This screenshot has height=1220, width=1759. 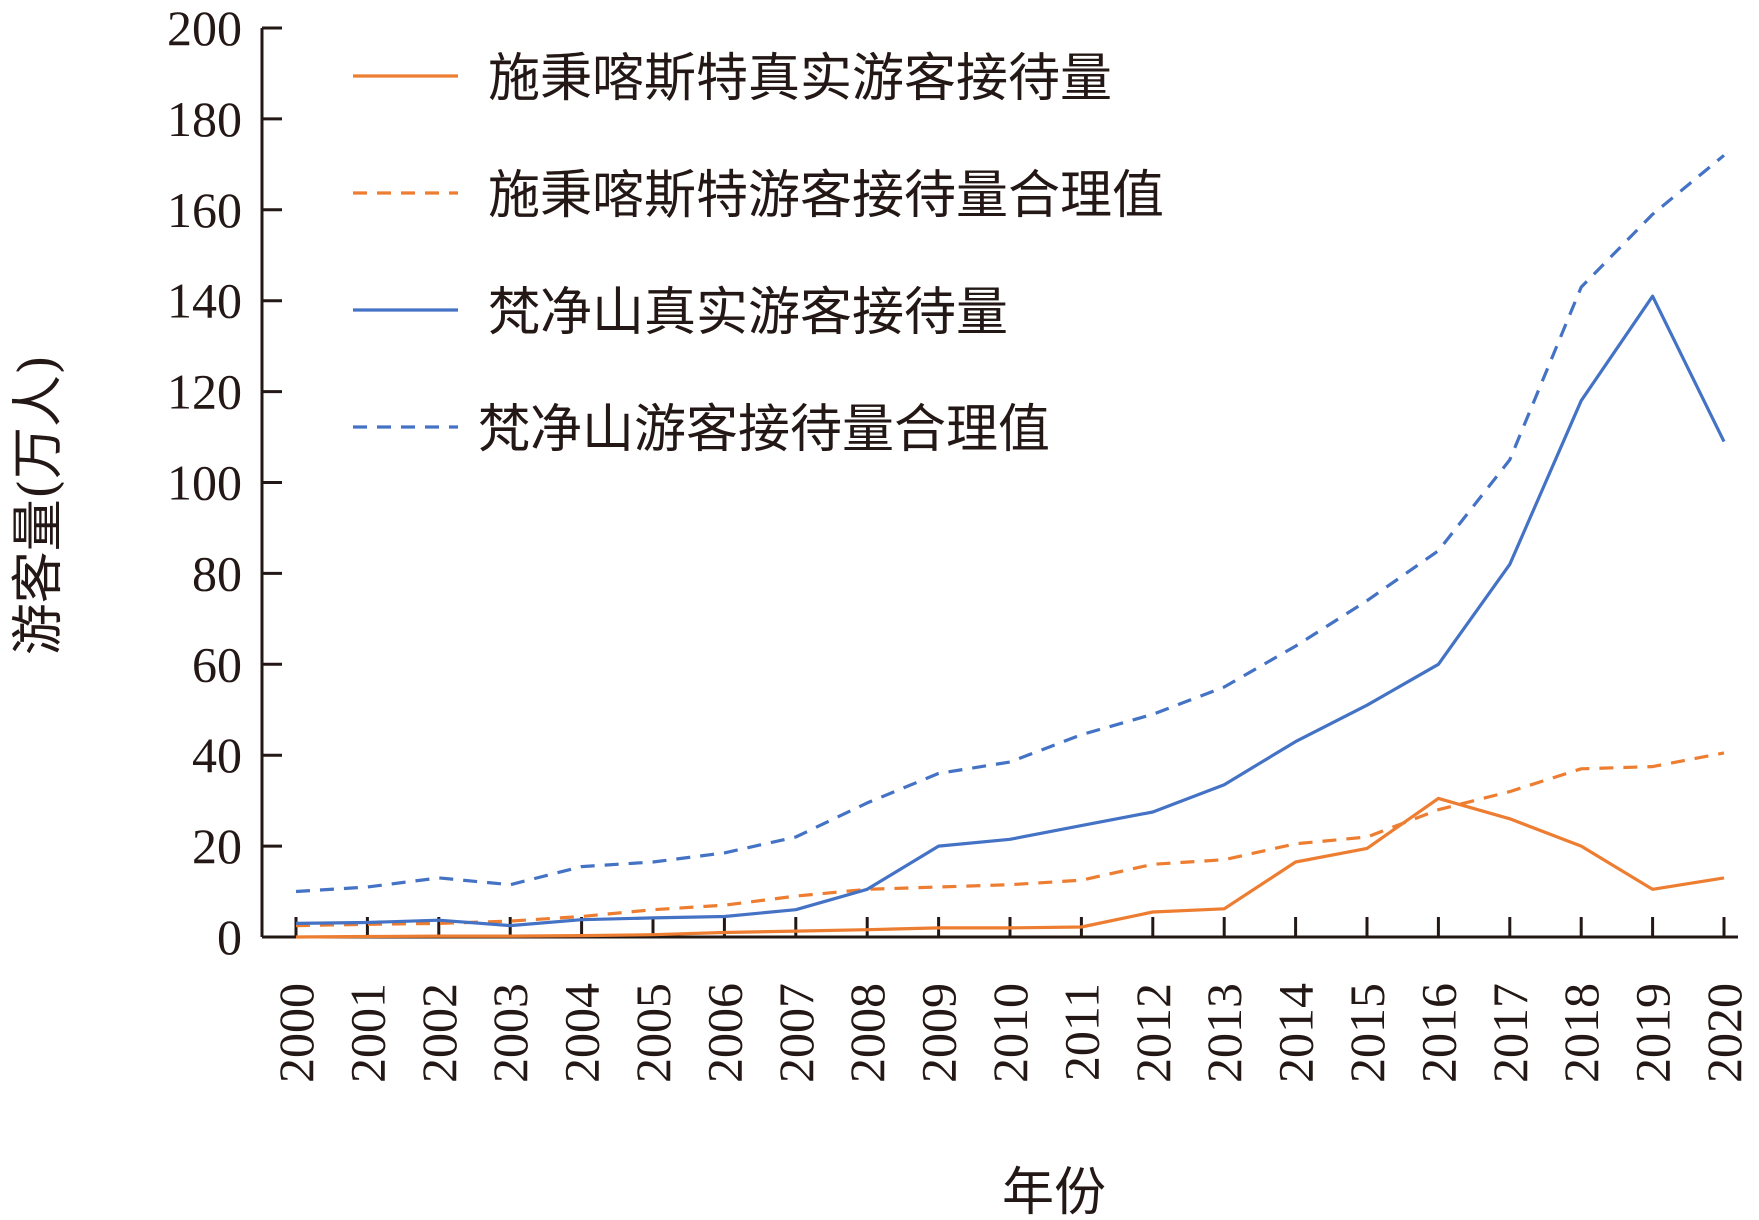 What do you see at coordinates (826, 196) in the screenshot?
I see `legend-label-2: 施秉喀斯特游客接待量合理值` at bounding box center [826, 196].